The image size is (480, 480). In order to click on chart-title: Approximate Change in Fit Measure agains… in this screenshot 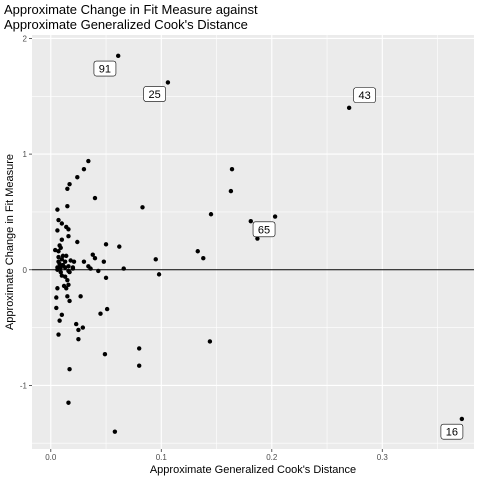, I will do `click(131, 17)`.